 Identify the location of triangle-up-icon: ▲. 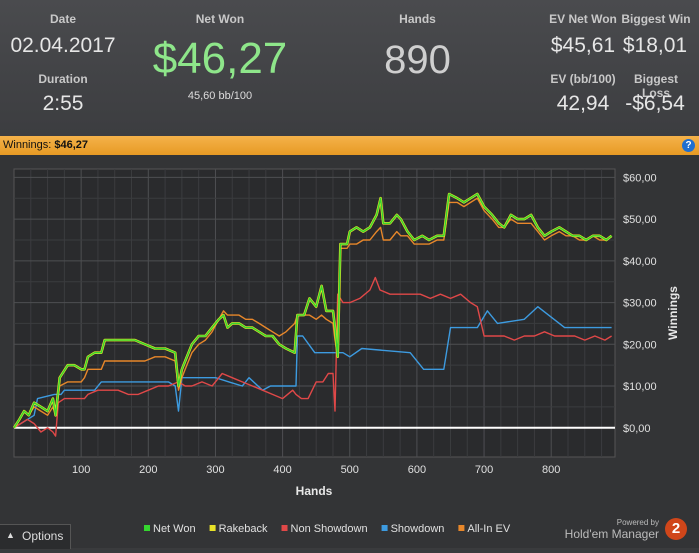
(10, 535).